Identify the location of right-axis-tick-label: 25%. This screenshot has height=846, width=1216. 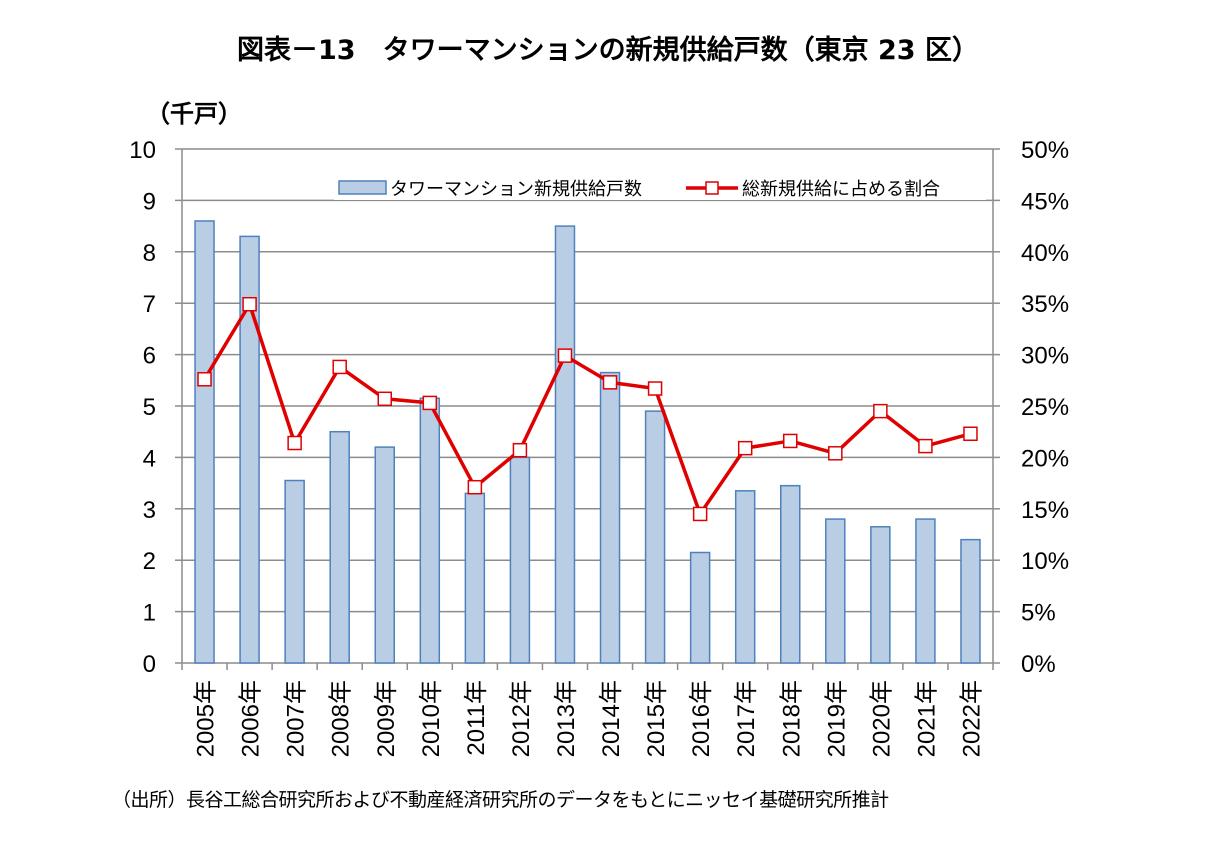
(1045, 407).